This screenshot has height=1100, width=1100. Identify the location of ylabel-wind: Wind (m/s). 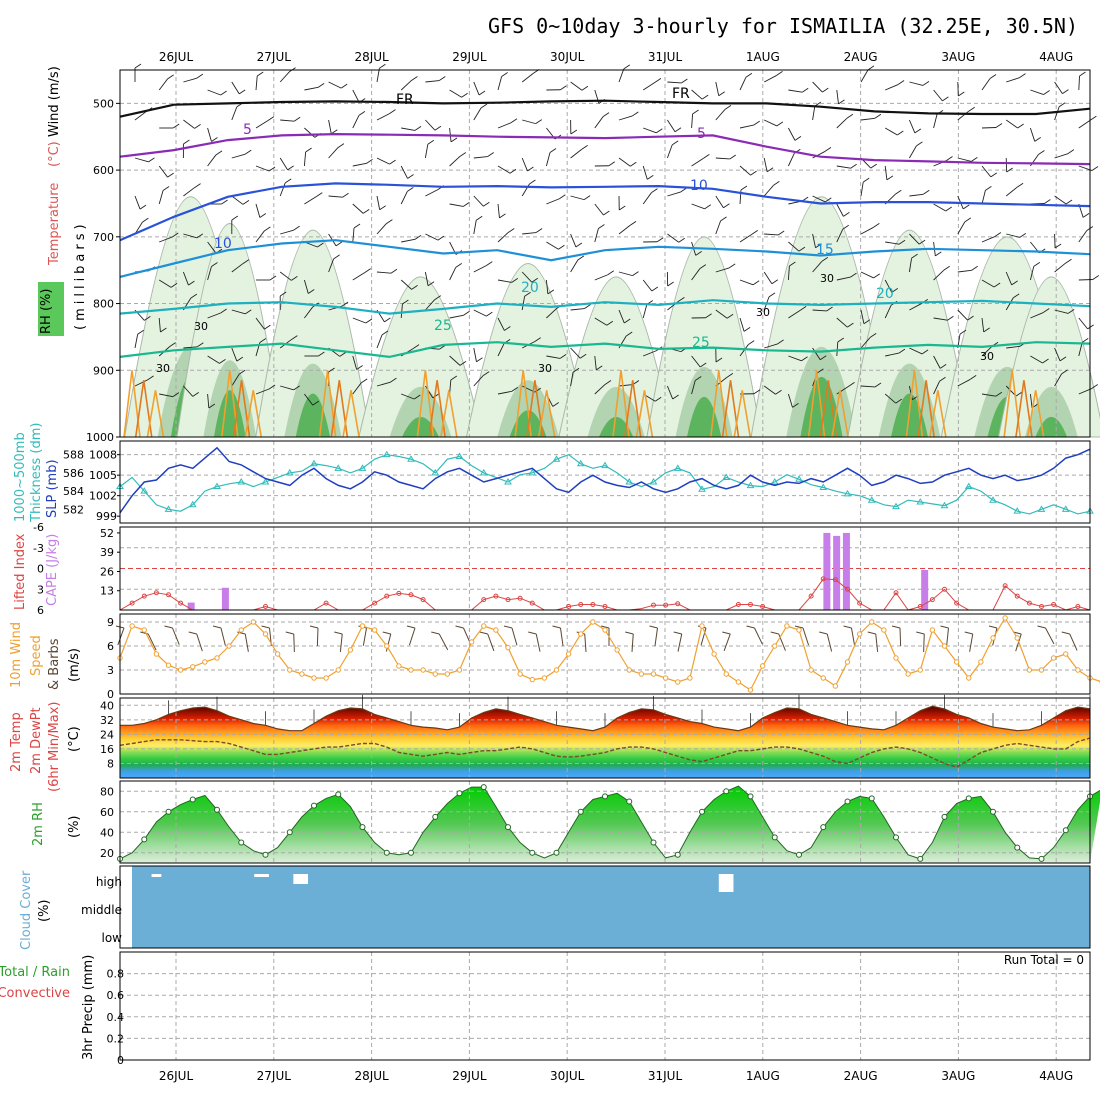
(54, 101).